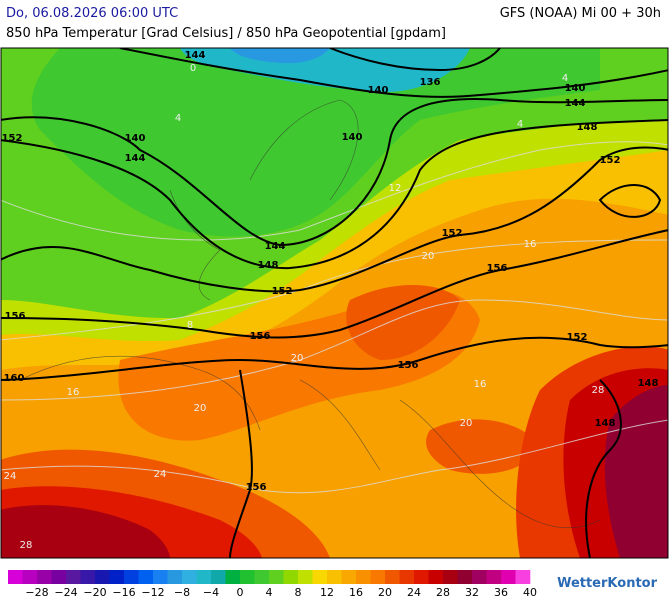 The height and width of the screenshot is (600, 669). I want to click on temperature-label: 0, so click(193, 68).